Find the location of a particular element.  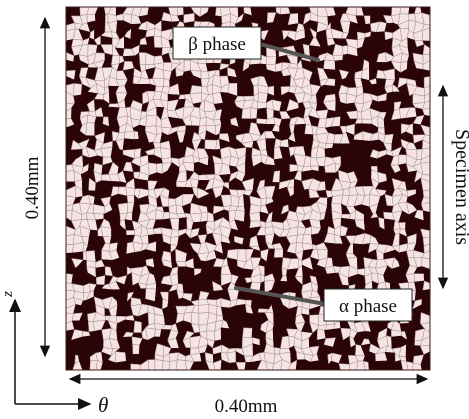

beta-phase-label: β phase is located at coordinates (217, 44).